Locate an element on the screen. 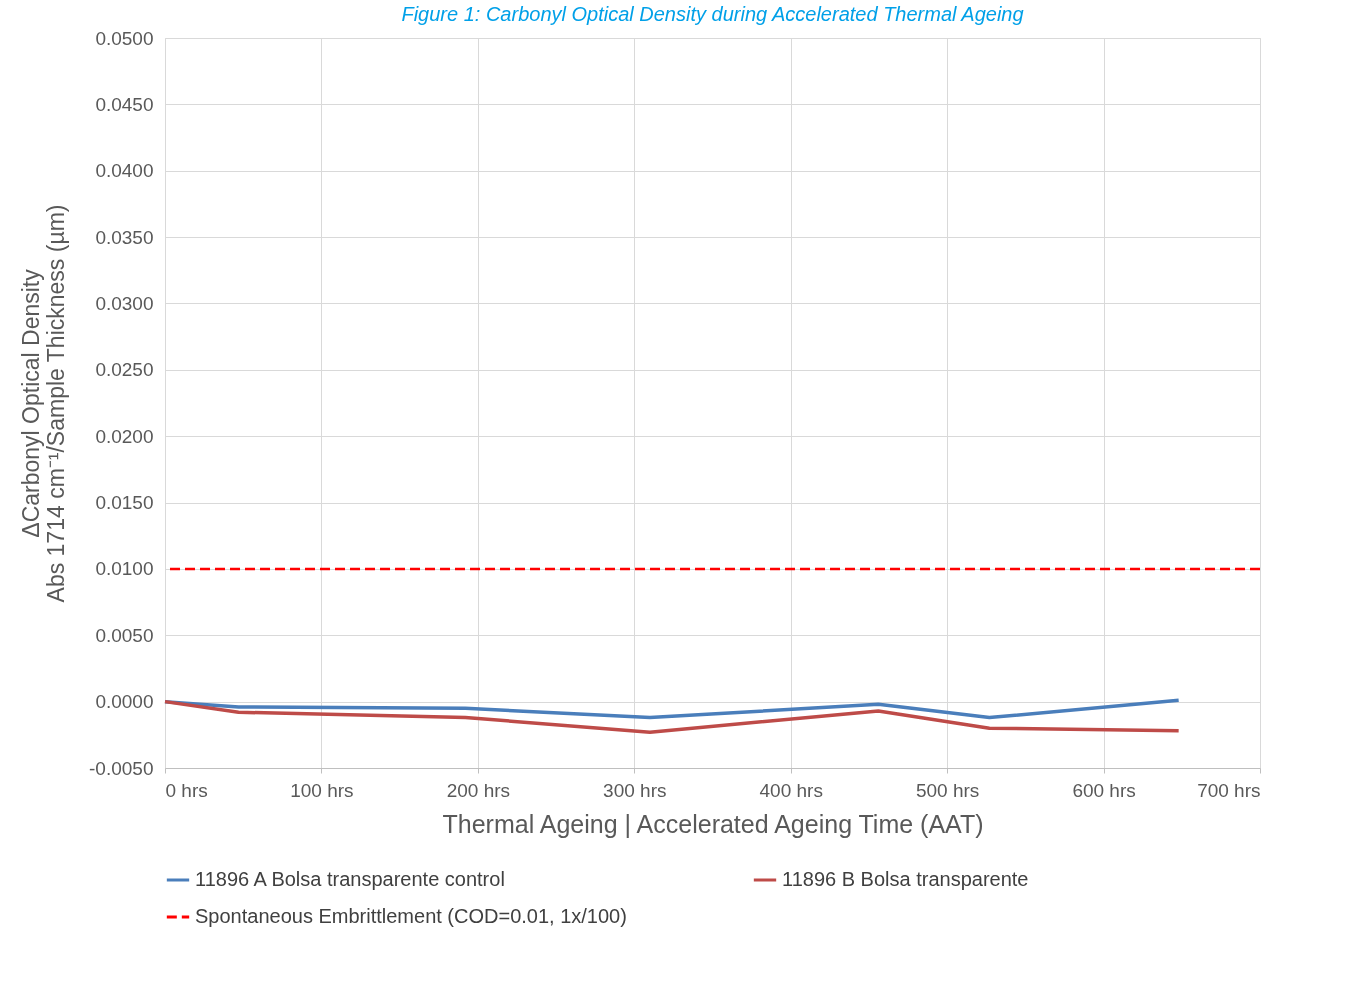 This screenshot has height=985, width=1367. chart-title: Figure 1: Carbonyl Optical Density during Accelerated Thermal Ageing is located at coordinates (712, 14).